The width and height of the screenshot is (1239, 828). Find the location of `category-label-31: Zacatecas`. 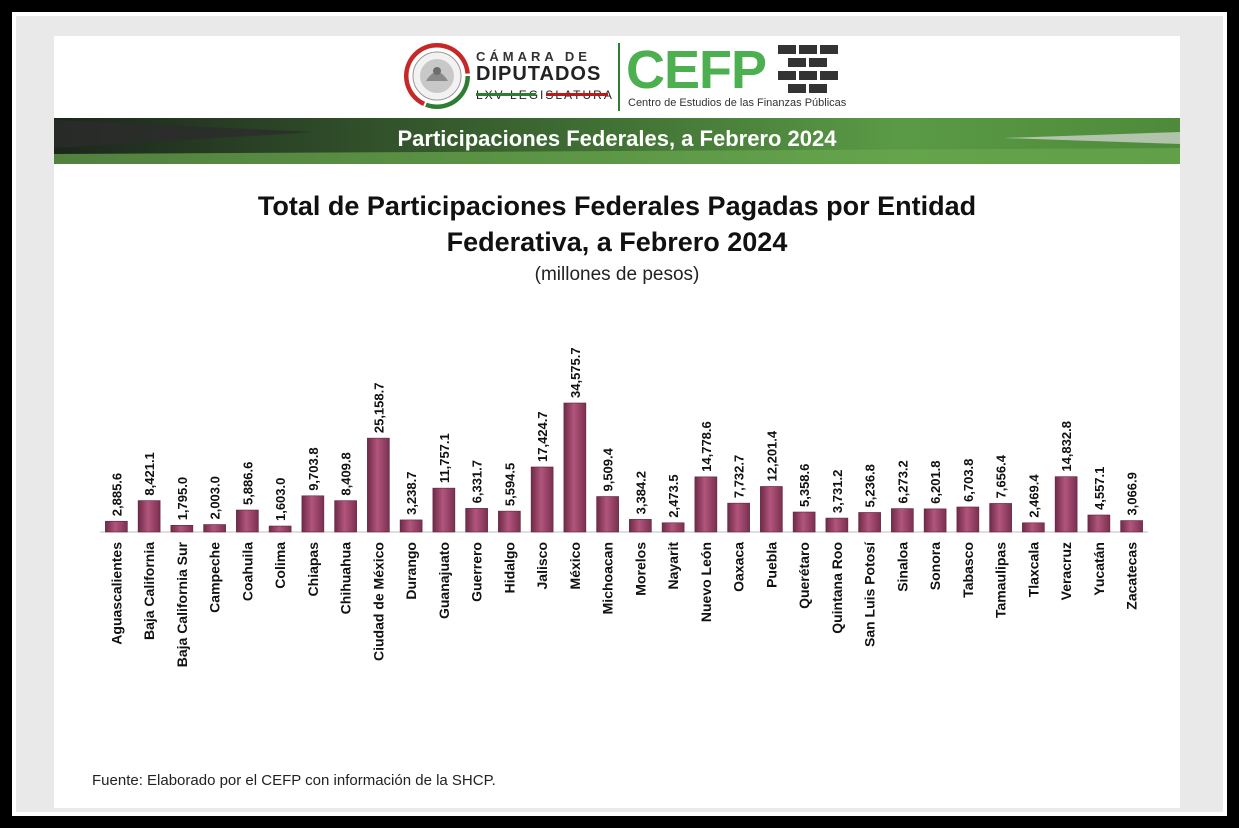

category-label-31: Zacatecas is located at coordinates (1132, 576).